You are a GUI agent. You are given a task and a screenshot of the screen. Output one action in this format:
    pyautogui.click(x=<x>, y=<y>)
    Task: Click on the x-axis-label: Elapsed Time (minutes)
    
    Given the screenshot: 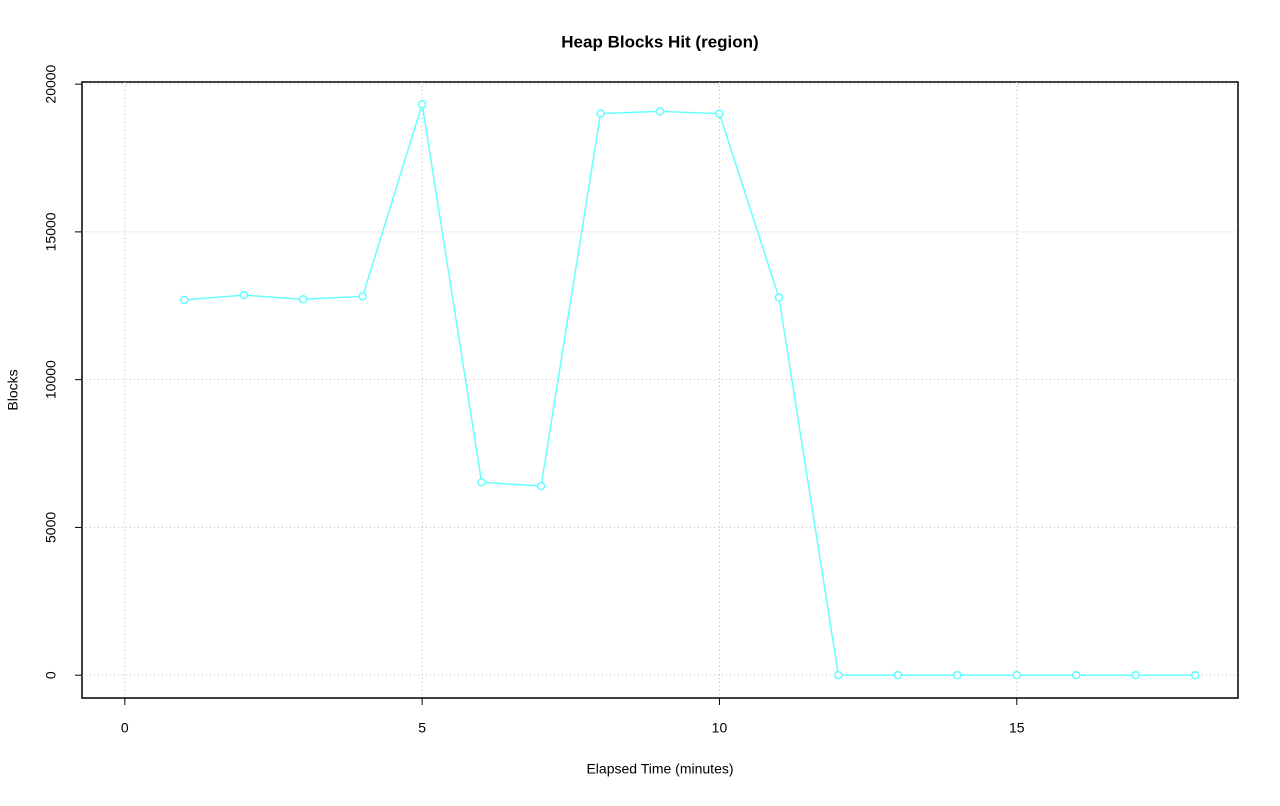 What is the action you would take?
    pyautogui.click(x=659, y=769)
    